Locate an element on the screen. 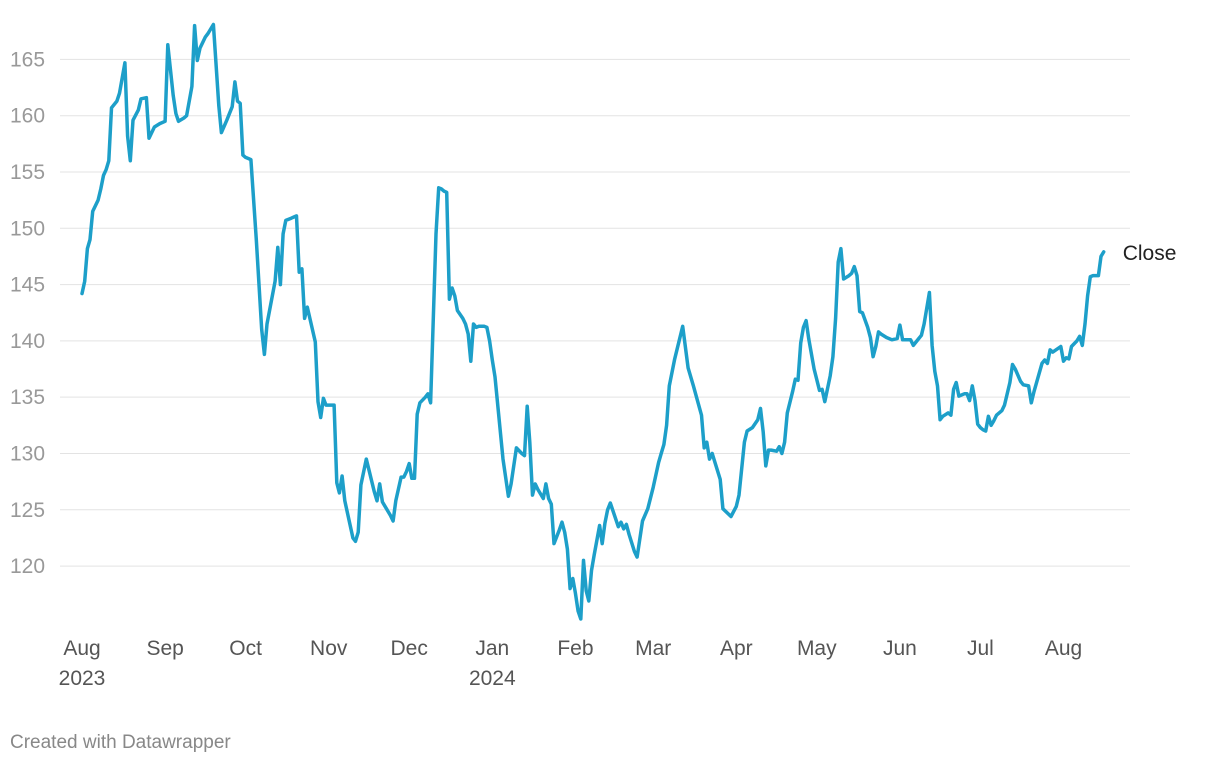  x-tick-month: May is located at coordinates (817, 648).